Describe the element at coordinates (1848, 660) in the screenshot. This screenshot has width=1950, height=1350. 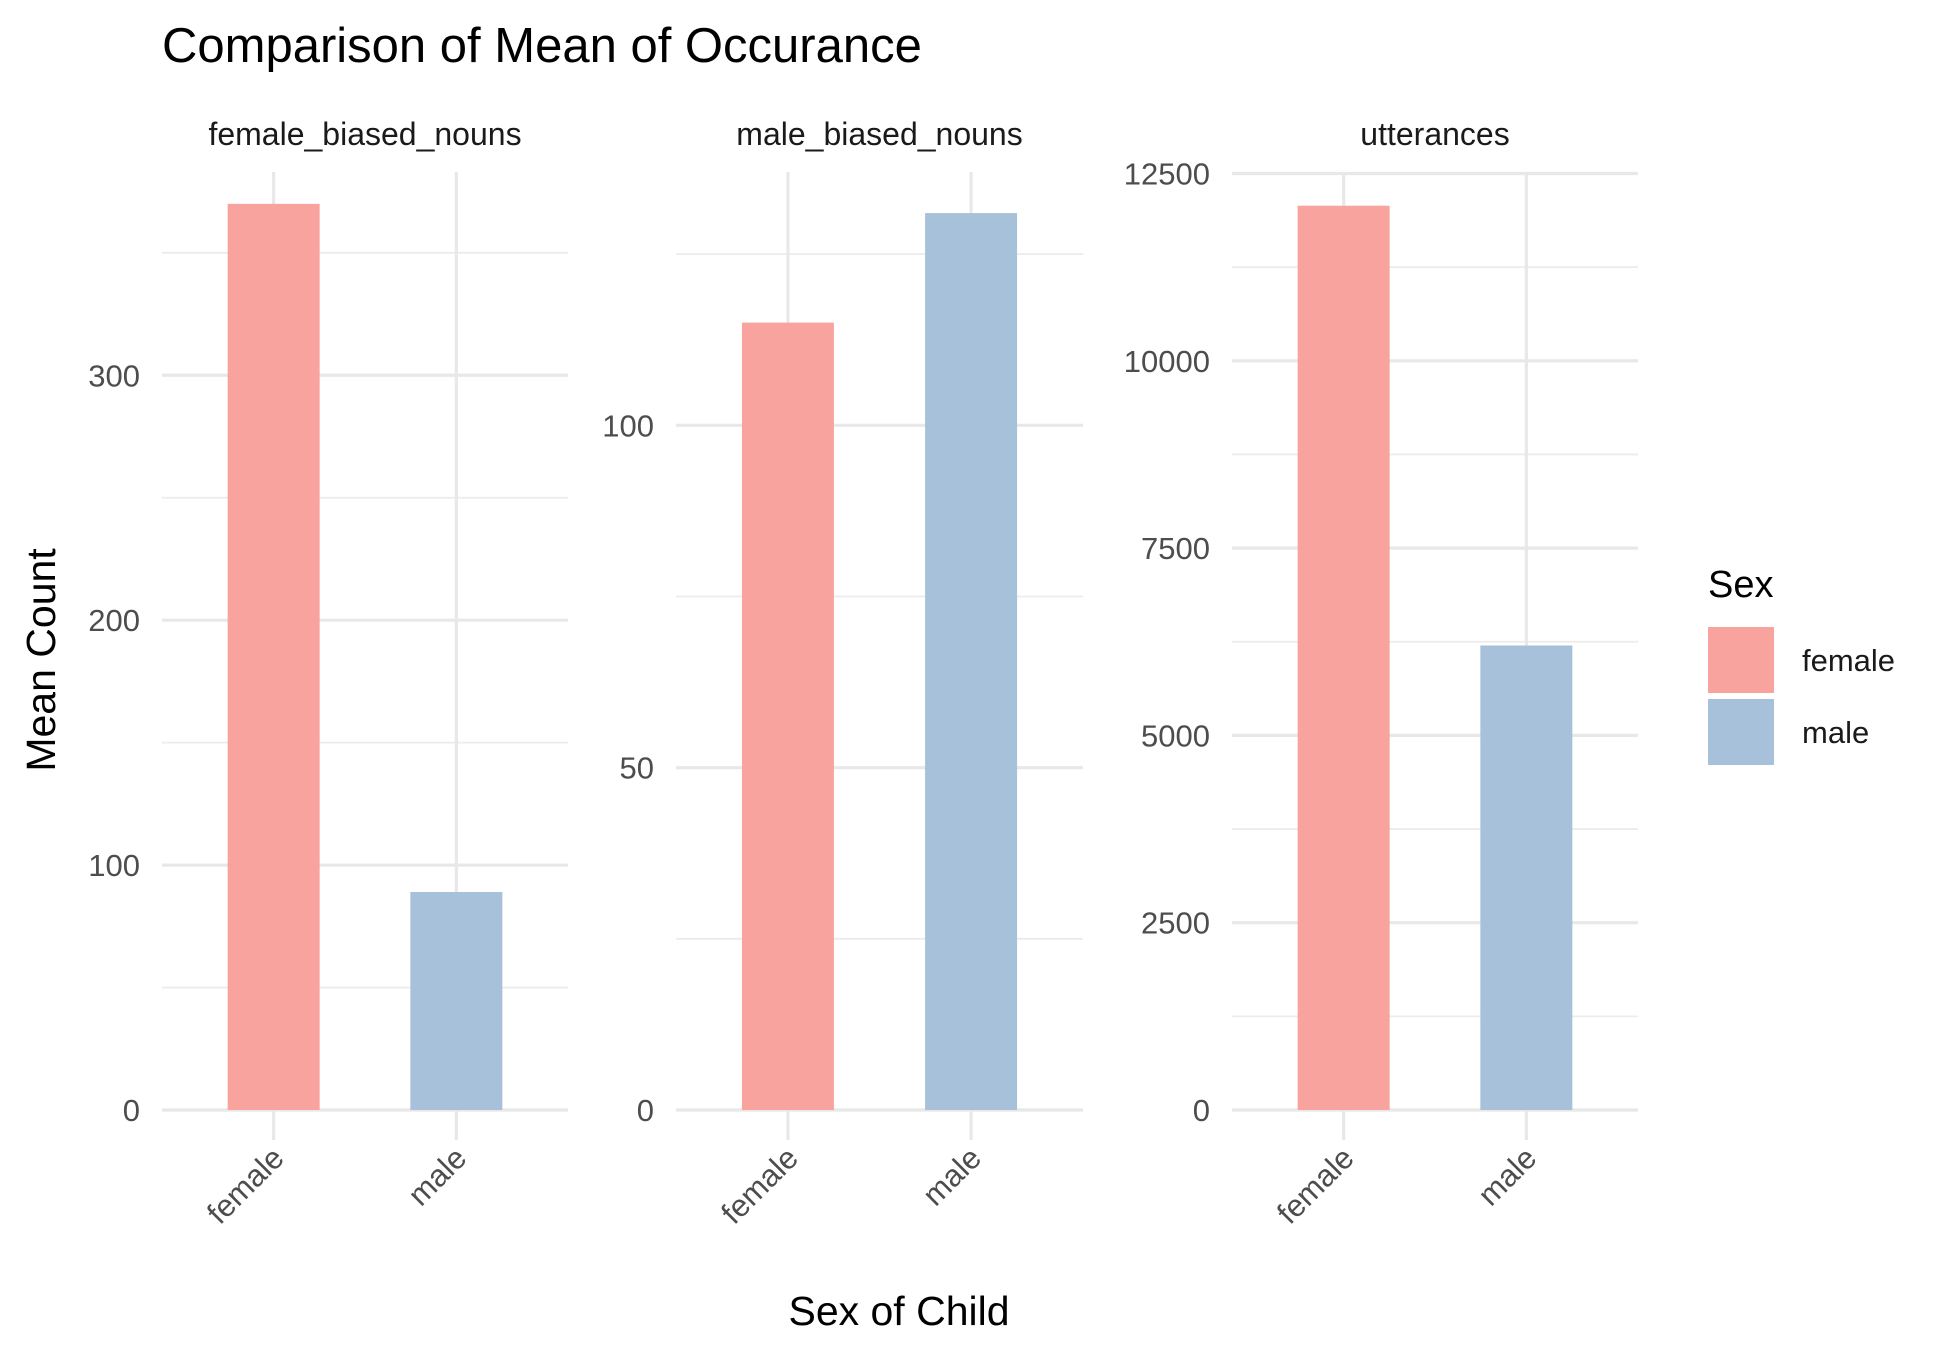
I see `legend-label-female: female` at that location.